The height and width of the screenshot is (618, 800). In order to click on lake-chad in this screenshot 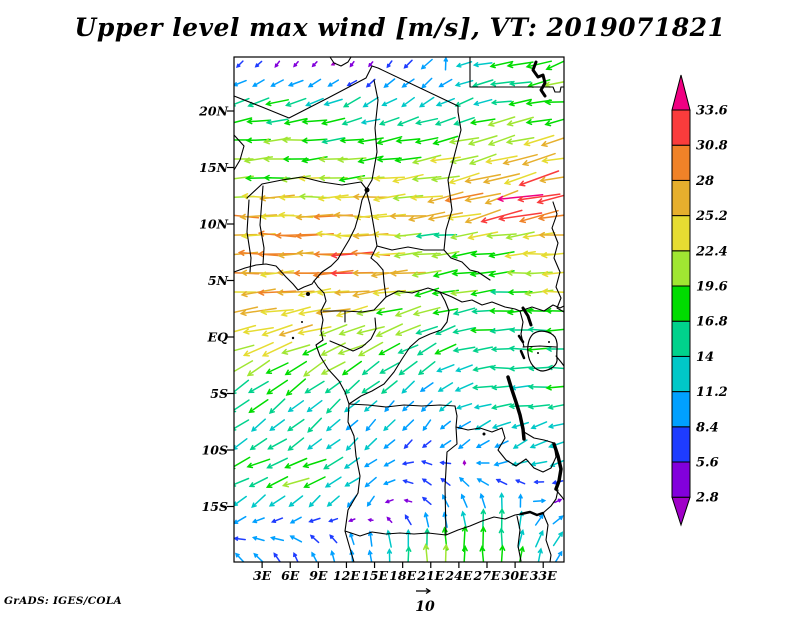, I will do `click(367, 190)`.